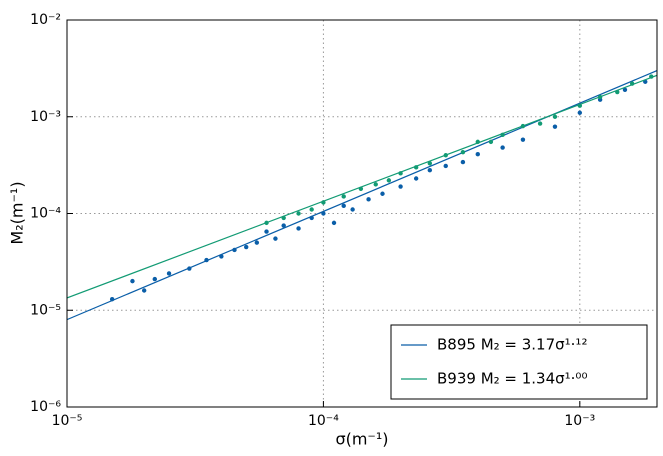  I want to click on y-tick-label: 10⁻⁶, so click(45, 407).